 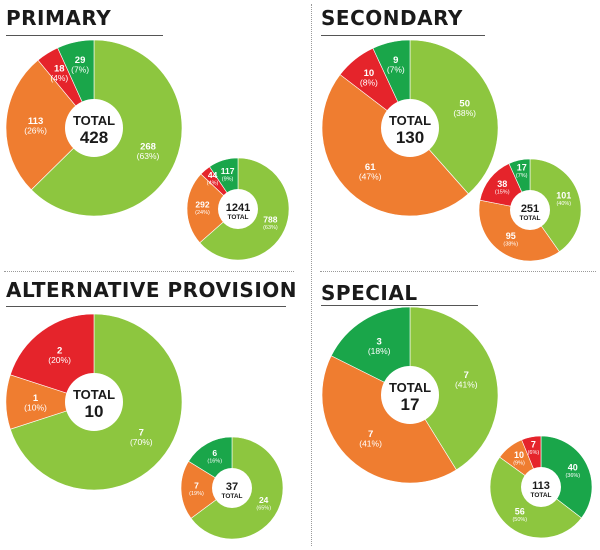 What do you see at coordinates (392, 18) in the screenshot?
I see `panel-title-secondary: SECONDARY` at bounding box center [392, 18].